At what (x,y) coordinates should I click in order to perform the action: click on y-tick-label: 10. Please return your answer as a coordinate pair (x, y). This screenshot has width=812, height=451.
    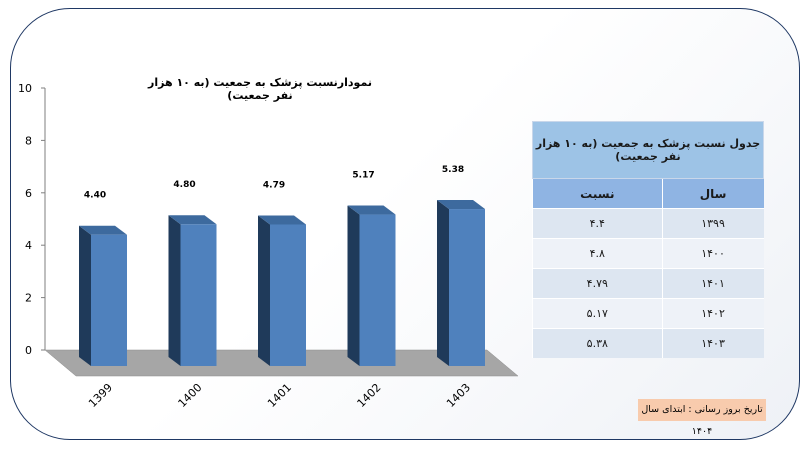
    Looking at the image, I should click on (25, 88).